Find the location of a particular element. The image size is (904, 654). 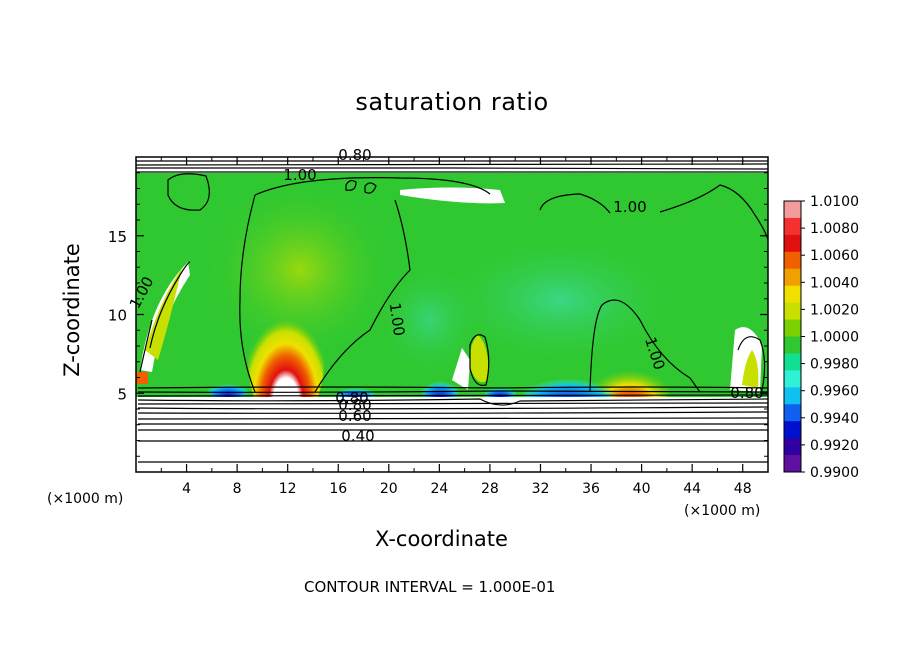

x-tick-label: 8 is located at coordinates (237, 489).